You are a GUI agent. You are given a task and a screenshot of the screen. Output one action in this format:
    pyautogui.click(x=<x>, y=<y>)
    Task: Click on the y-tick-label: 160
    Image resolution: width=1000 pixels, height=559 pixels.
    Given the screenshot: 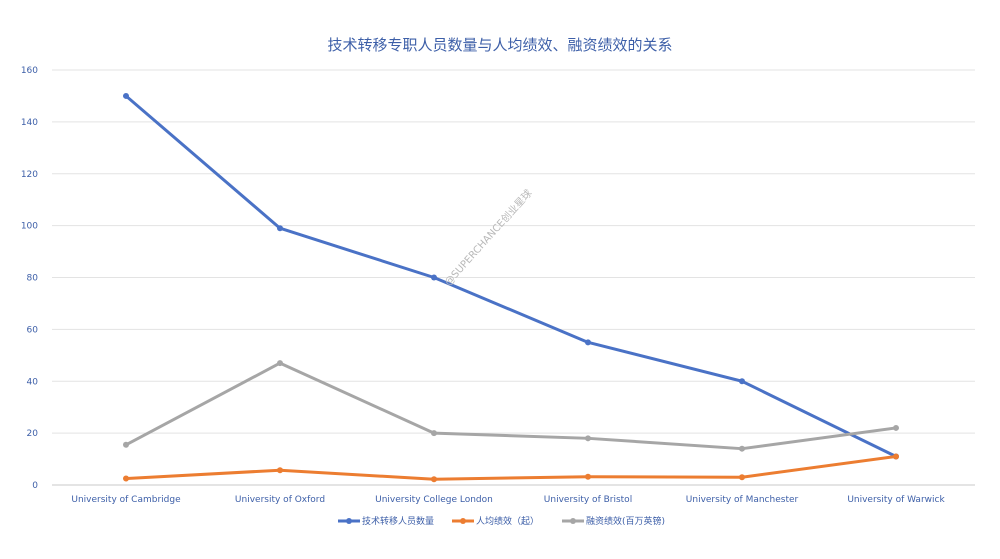 What is the action you would take?
    pyautogui.click(x=29, y=71)
    